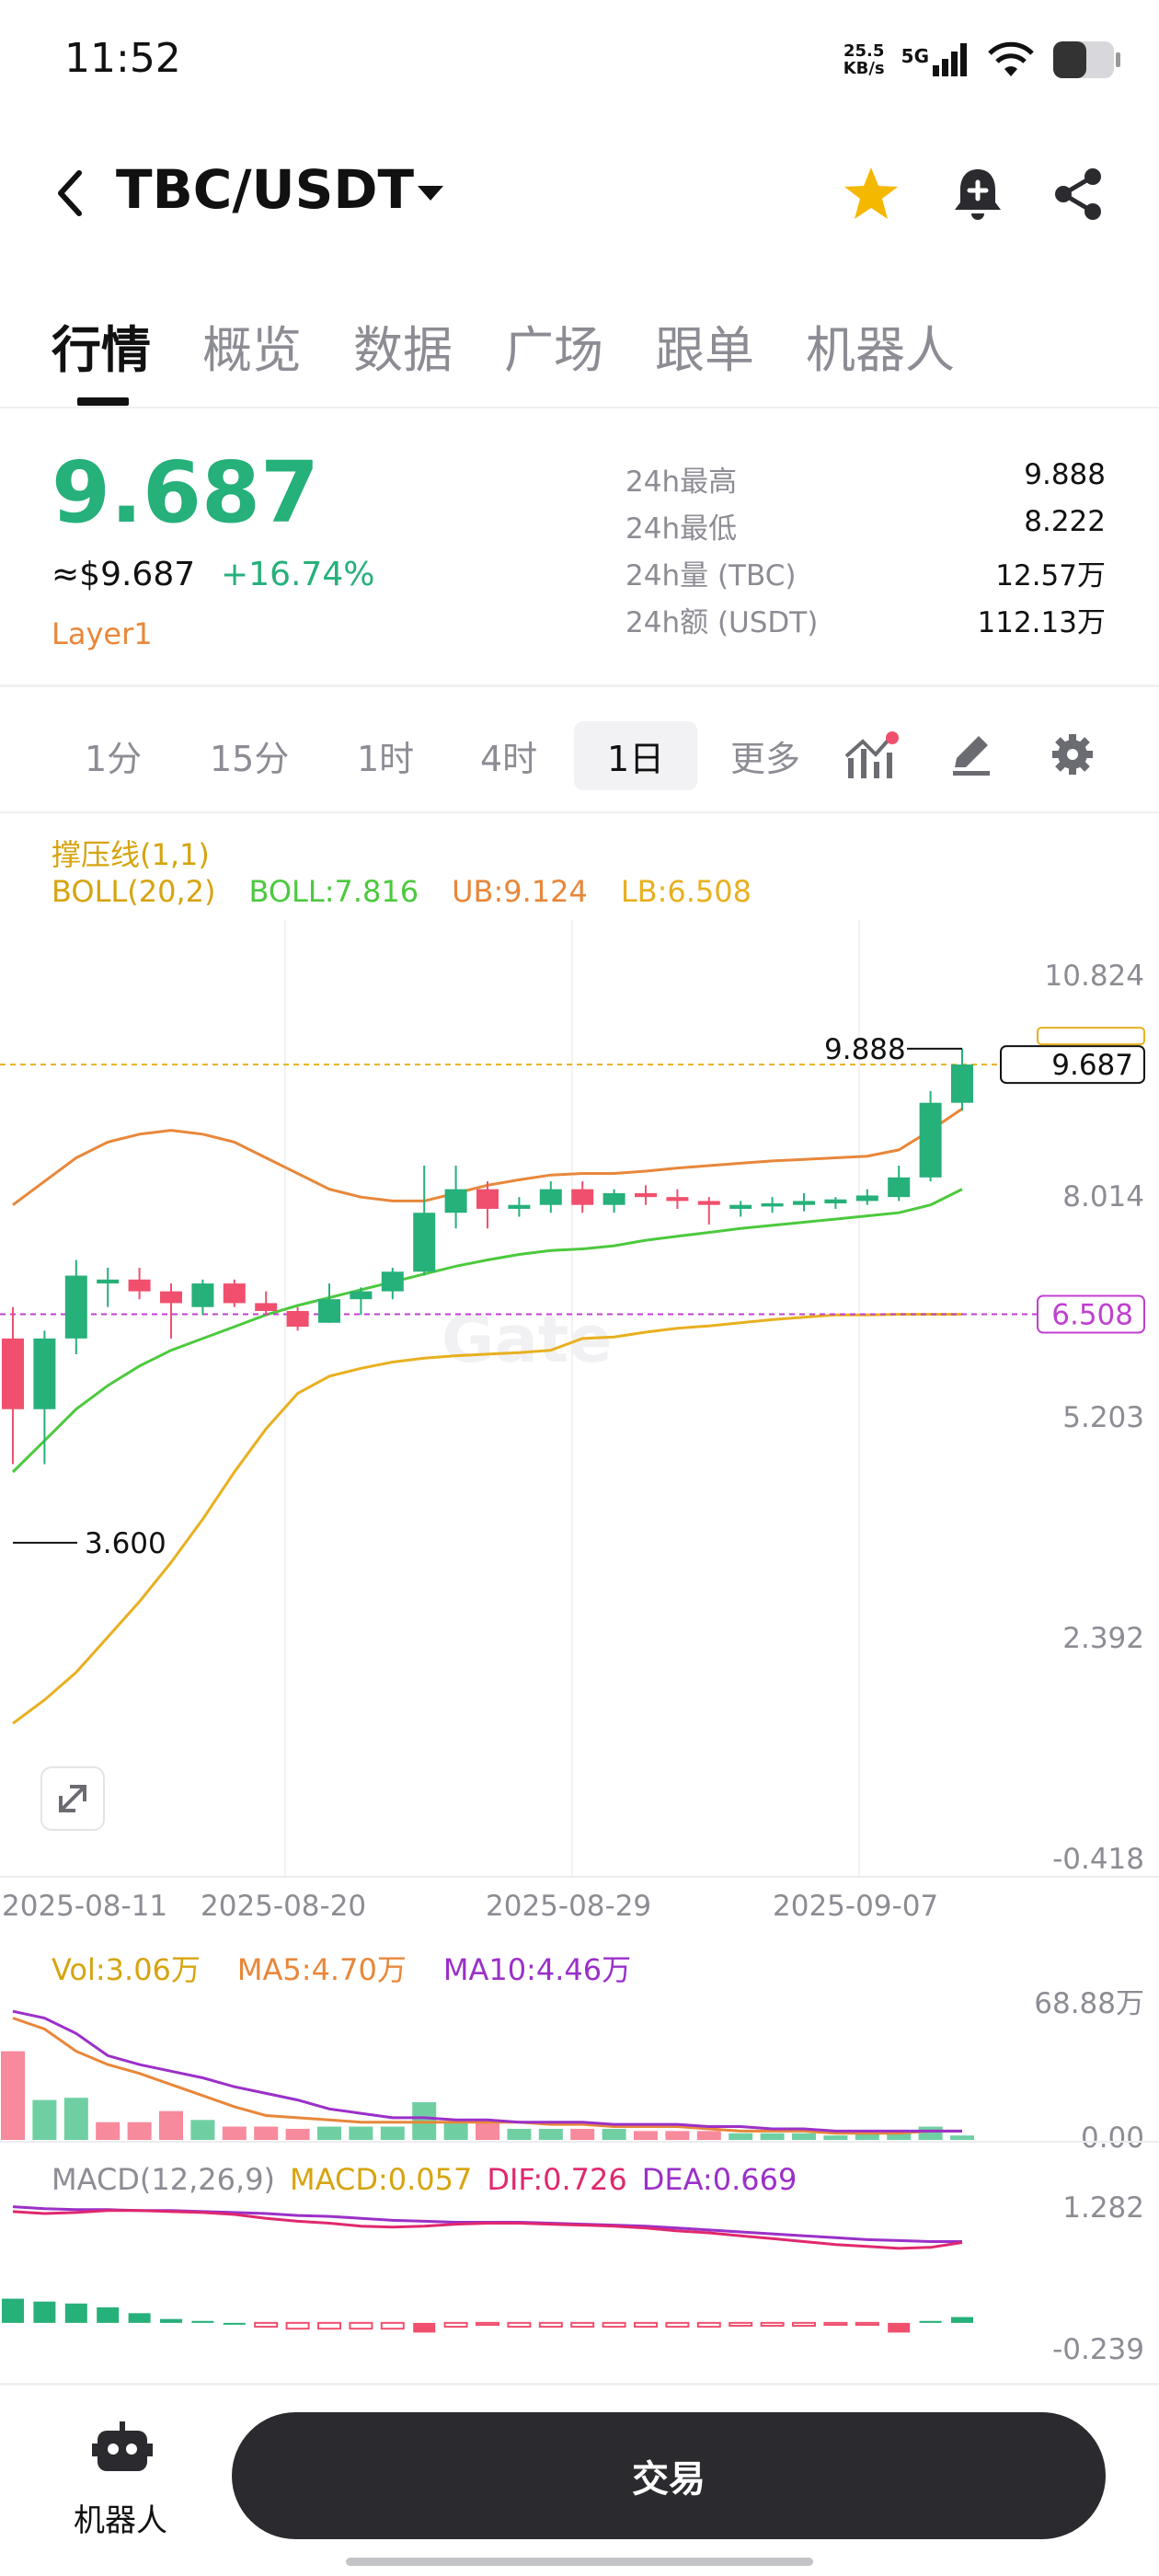  I want to click on price-divider, so click(579, 685).